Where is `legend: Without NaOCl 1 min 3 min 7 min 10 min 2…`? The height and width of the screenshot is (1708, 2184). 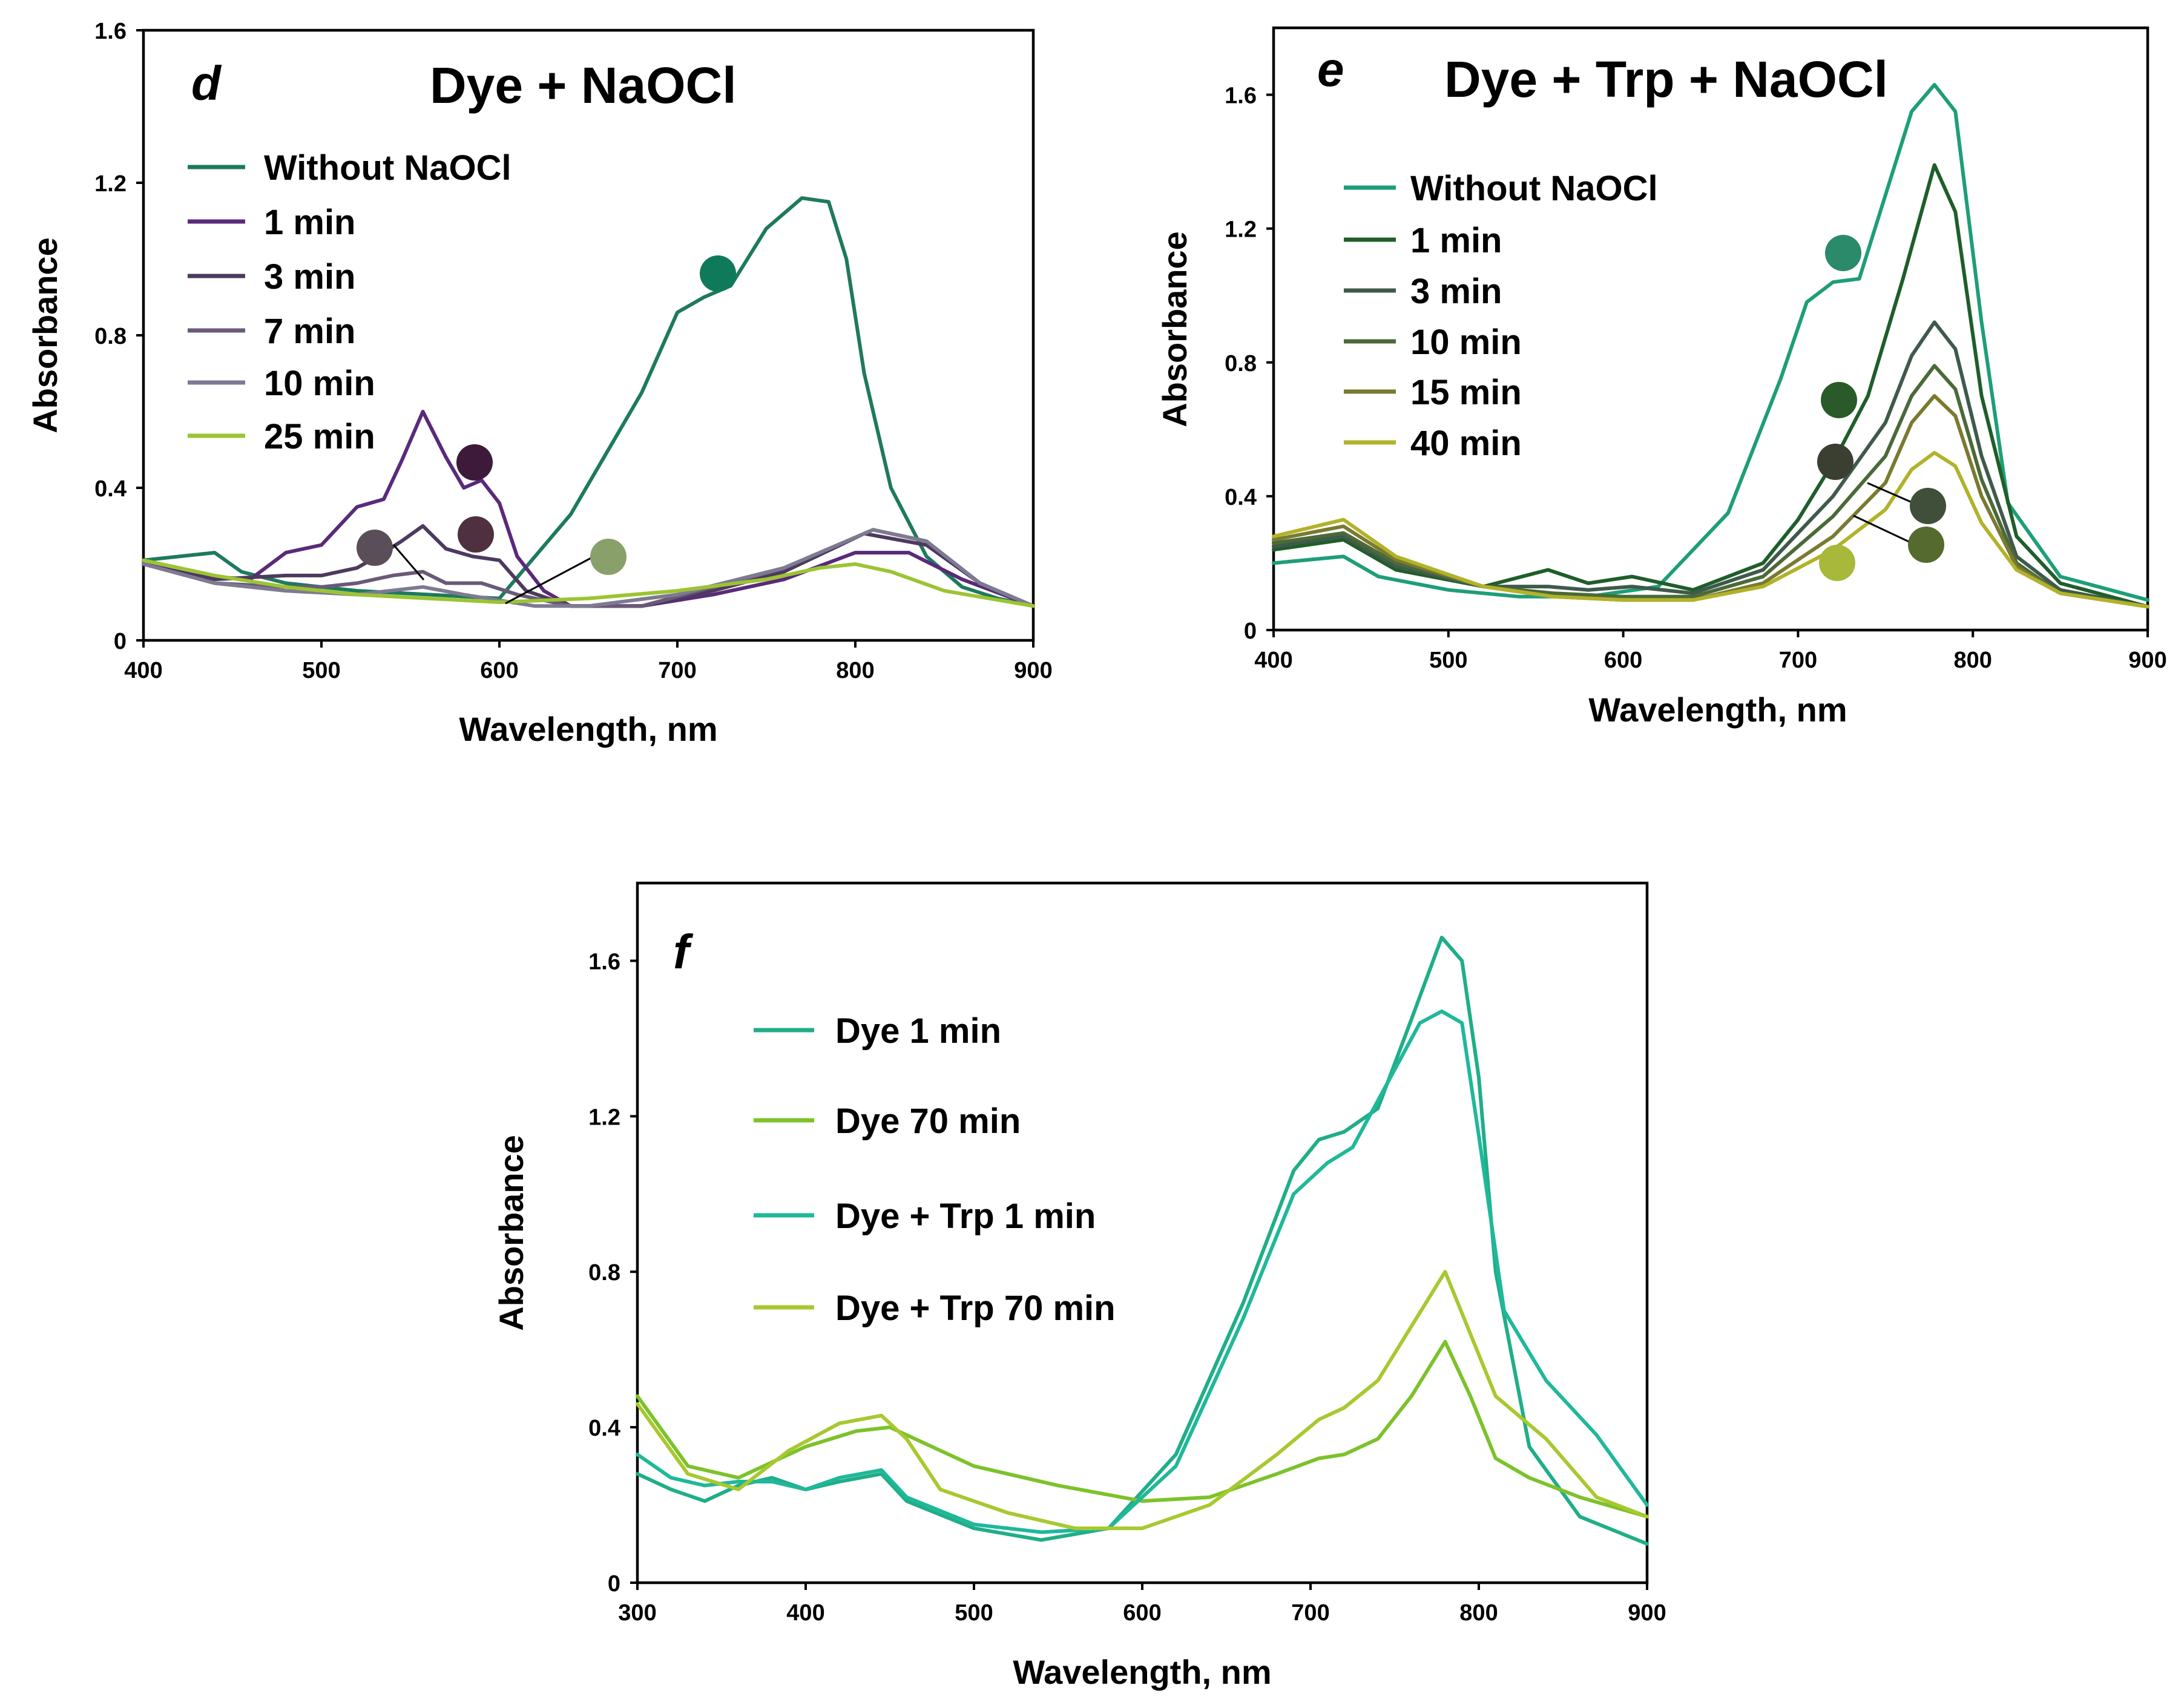 legend: Without NaOCl 1 min 3 min 7 min 10 min 2… is located at coordinates (349, 302).